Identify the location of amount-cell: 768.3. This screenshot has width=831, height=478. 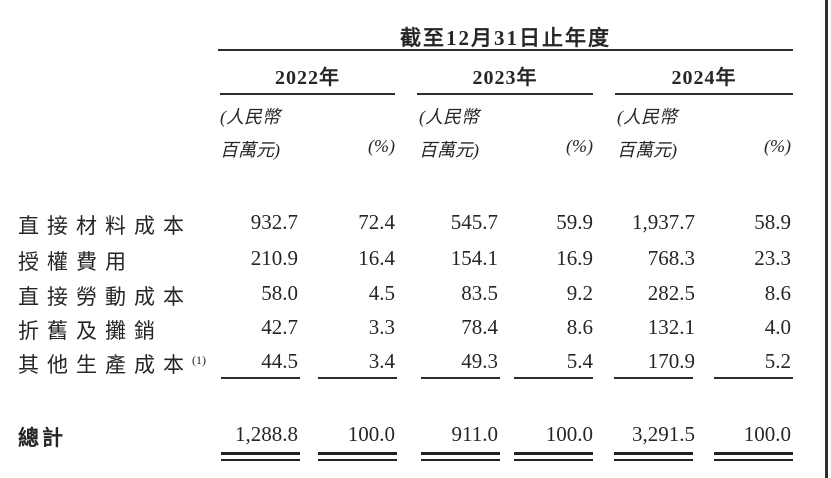
(671, 258).